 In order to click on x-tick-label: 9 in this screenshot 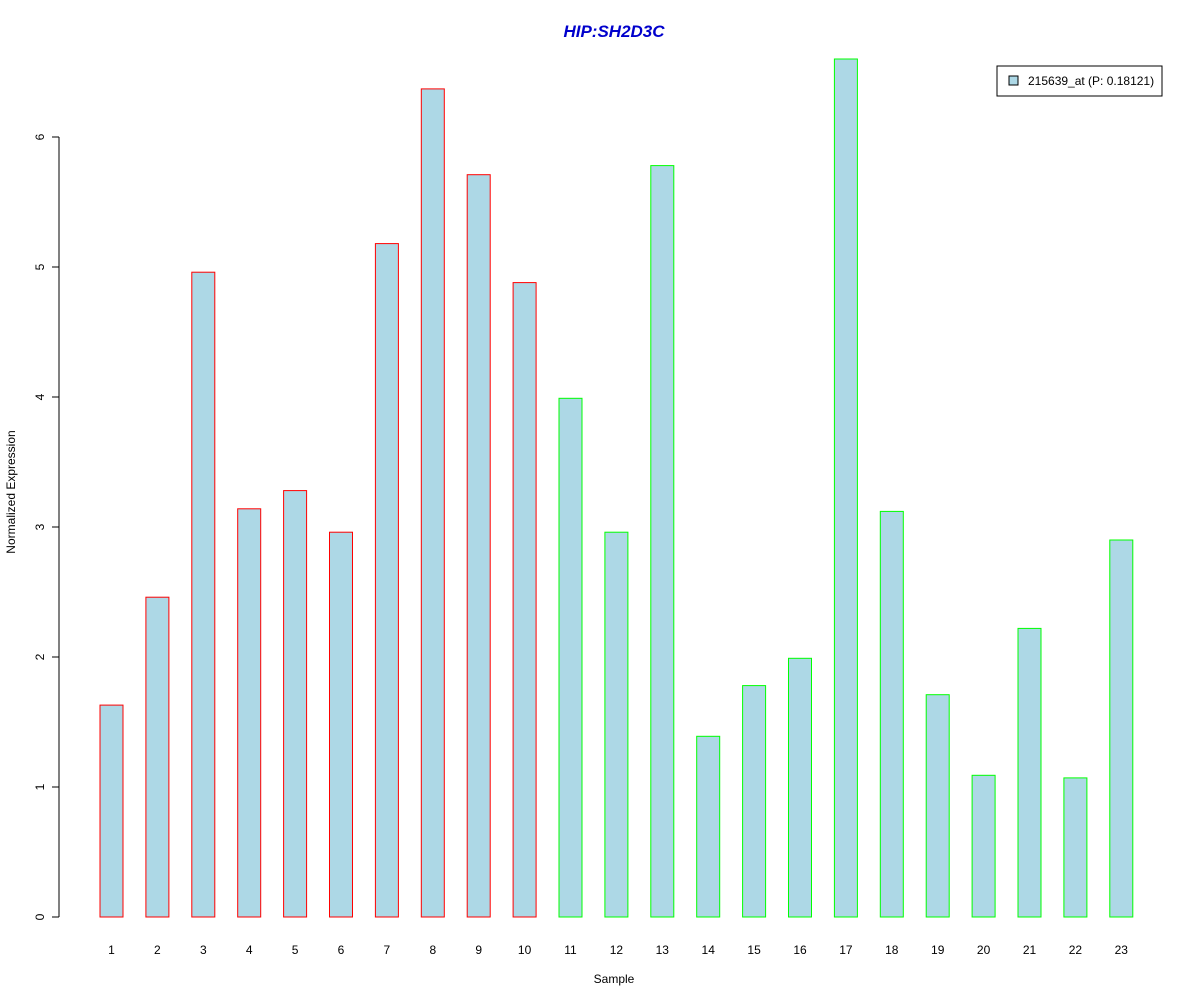, I will do `click(478, 950)`.